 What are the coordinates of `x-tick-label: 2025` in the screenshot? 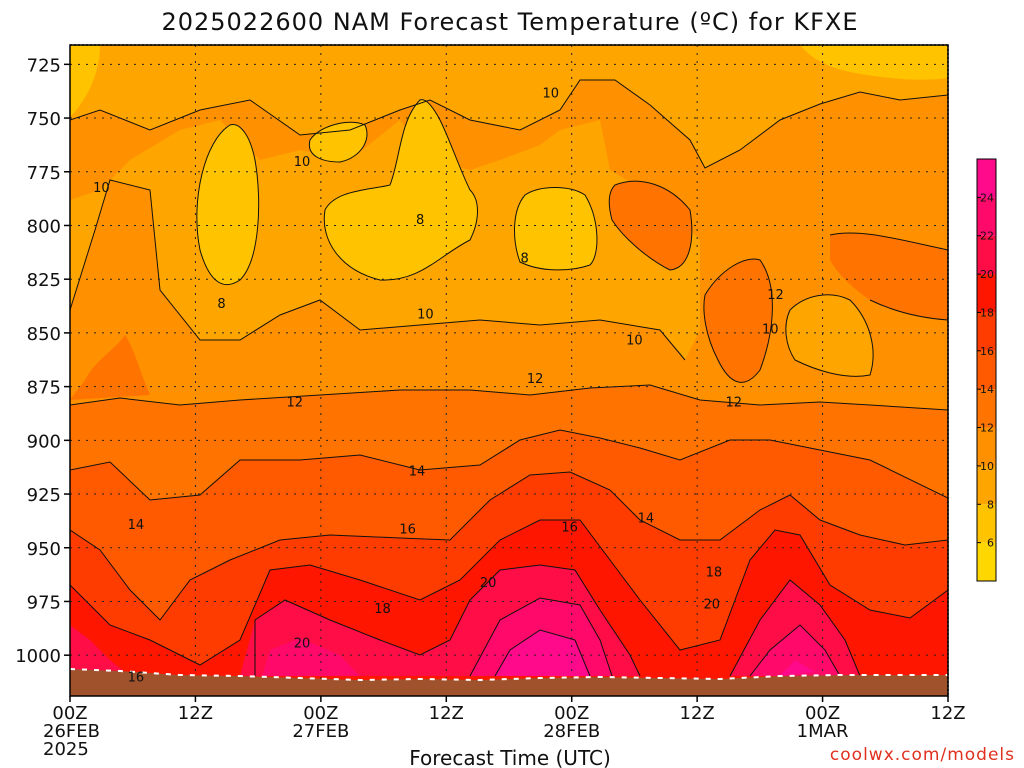 It's located at (66, 749).